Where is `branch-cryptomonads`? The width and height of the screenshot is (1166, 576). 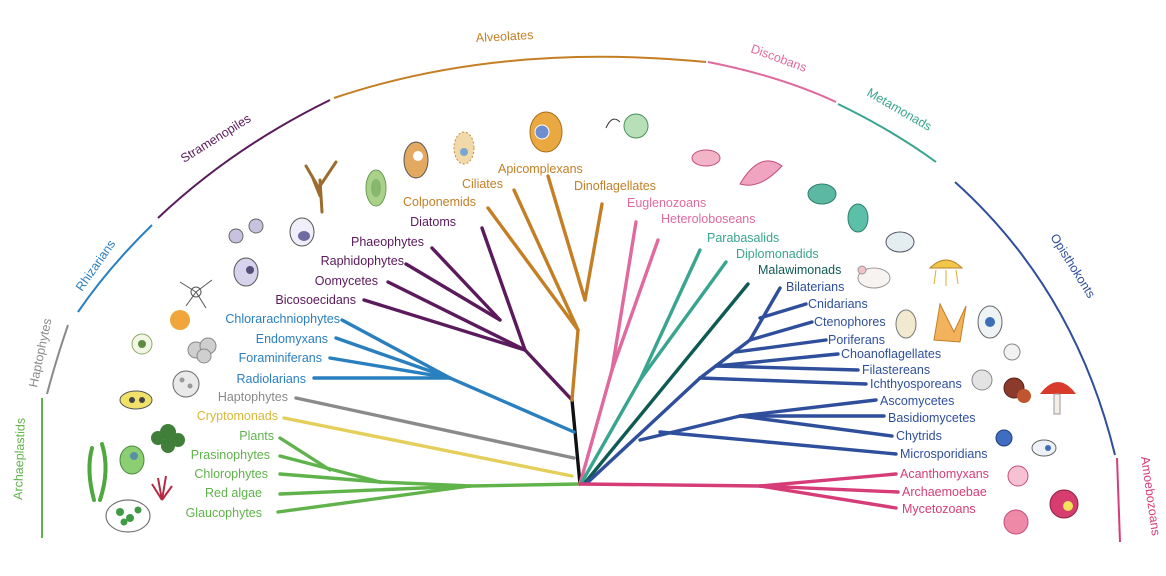 branch-cryptomonads is located at coordinates (428, 447).